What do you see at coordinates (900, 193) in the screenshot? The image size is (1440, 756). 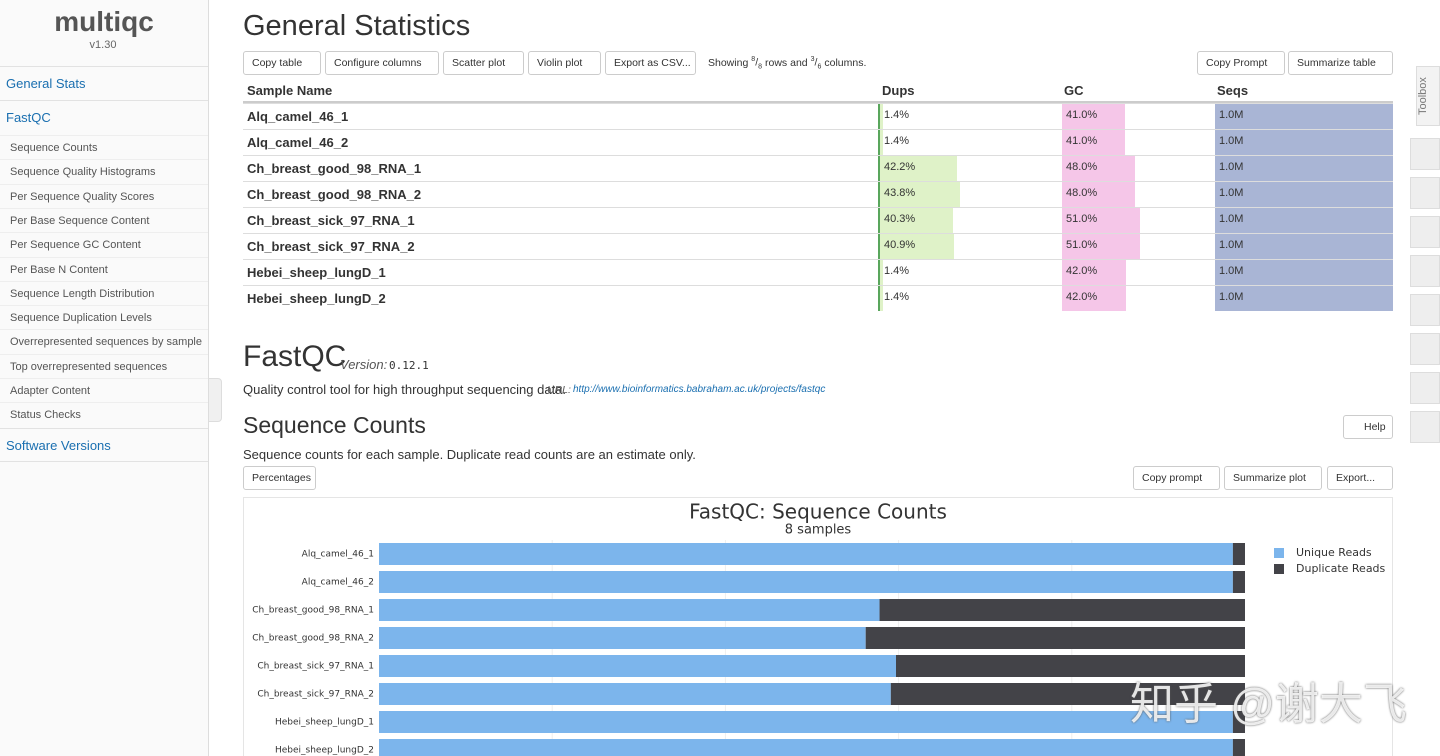 I see `cell-value: 43.8%` at bounding box center [900, 193].